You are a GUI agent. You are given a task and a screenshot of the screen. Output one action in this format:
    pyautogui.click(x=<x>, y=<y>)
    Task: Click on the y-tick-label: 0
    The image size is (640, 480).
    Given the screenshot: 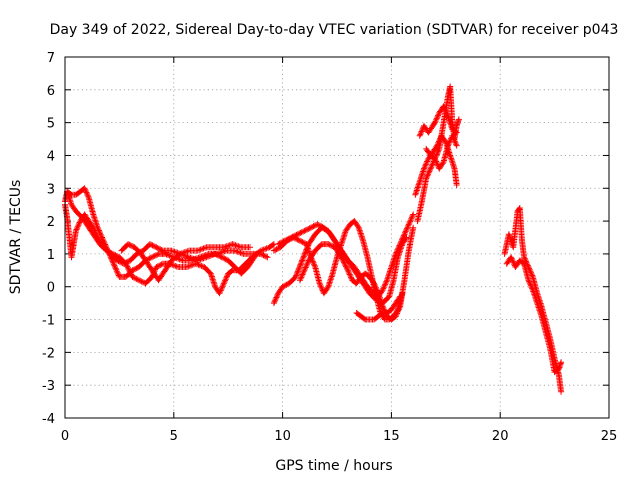 What is the action you would take?
    pyautogui.click(x=51, y=288)
    